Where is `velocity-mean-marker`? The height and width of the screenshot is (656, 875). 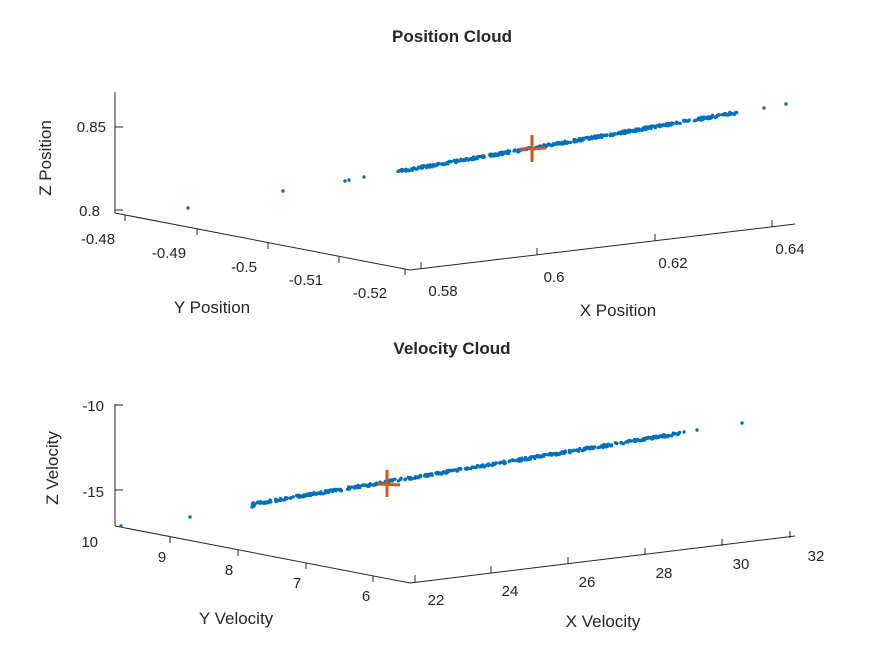
velocity-mean-marker is located at coordinates (389, 483).